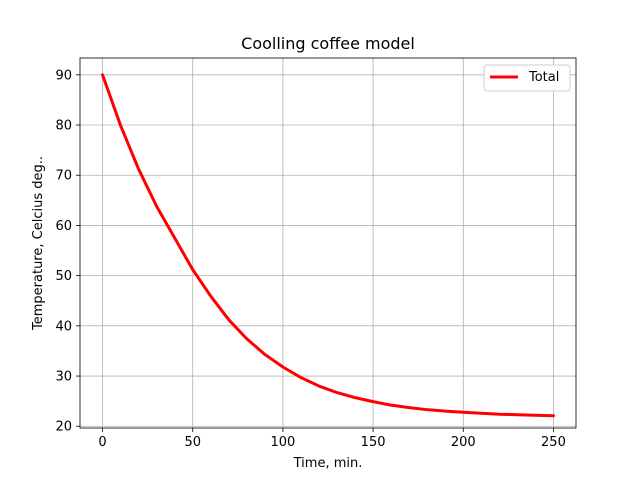 This screenshot has height=480, width=640. I want to click on x-tick-label: 0, so click(102, 442).